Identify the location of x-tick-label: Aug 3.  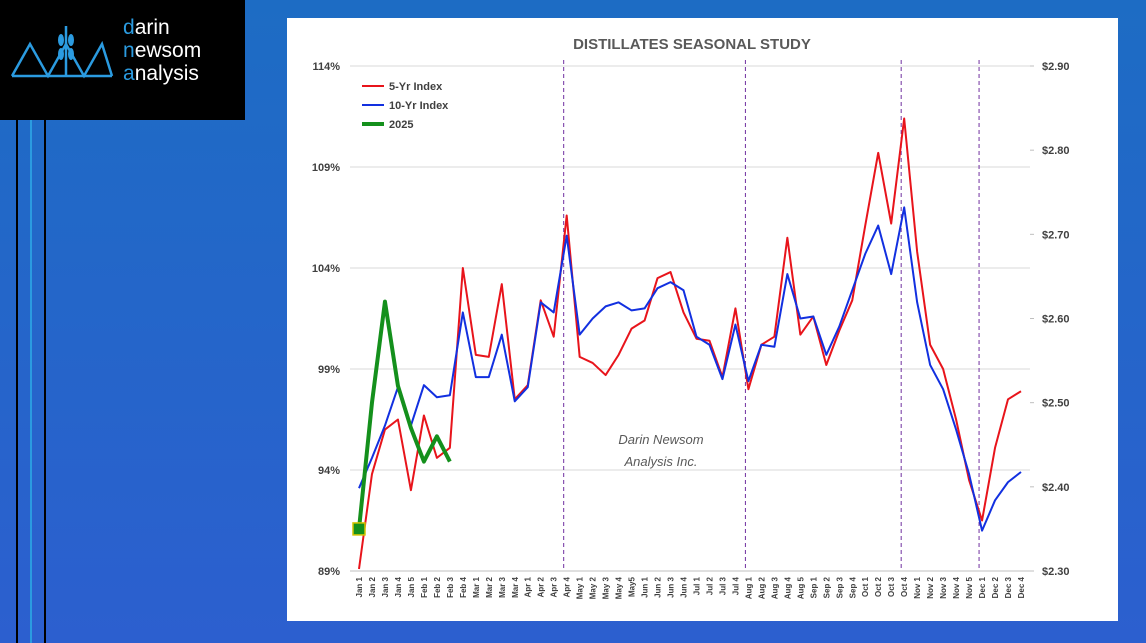
(774, 587).